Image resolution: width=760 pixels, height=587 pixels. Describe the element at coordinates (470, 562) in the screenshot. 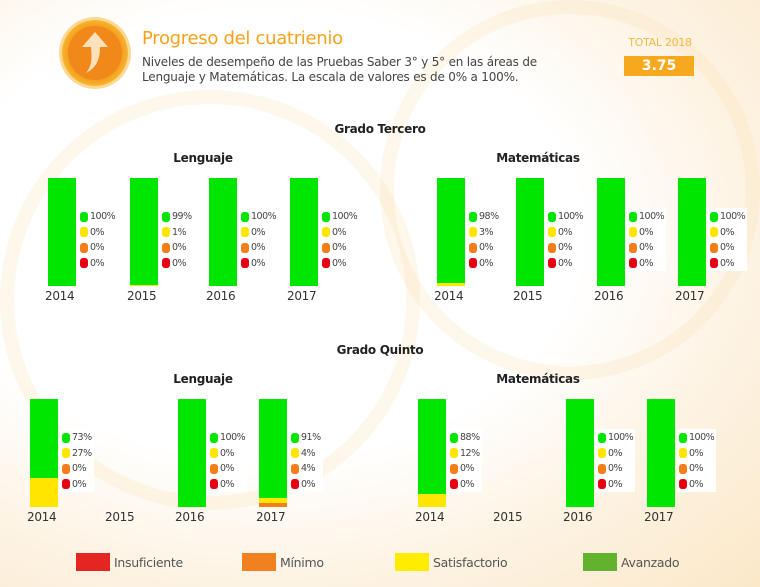

I see `legend-label: Satisfactorio` at that location.